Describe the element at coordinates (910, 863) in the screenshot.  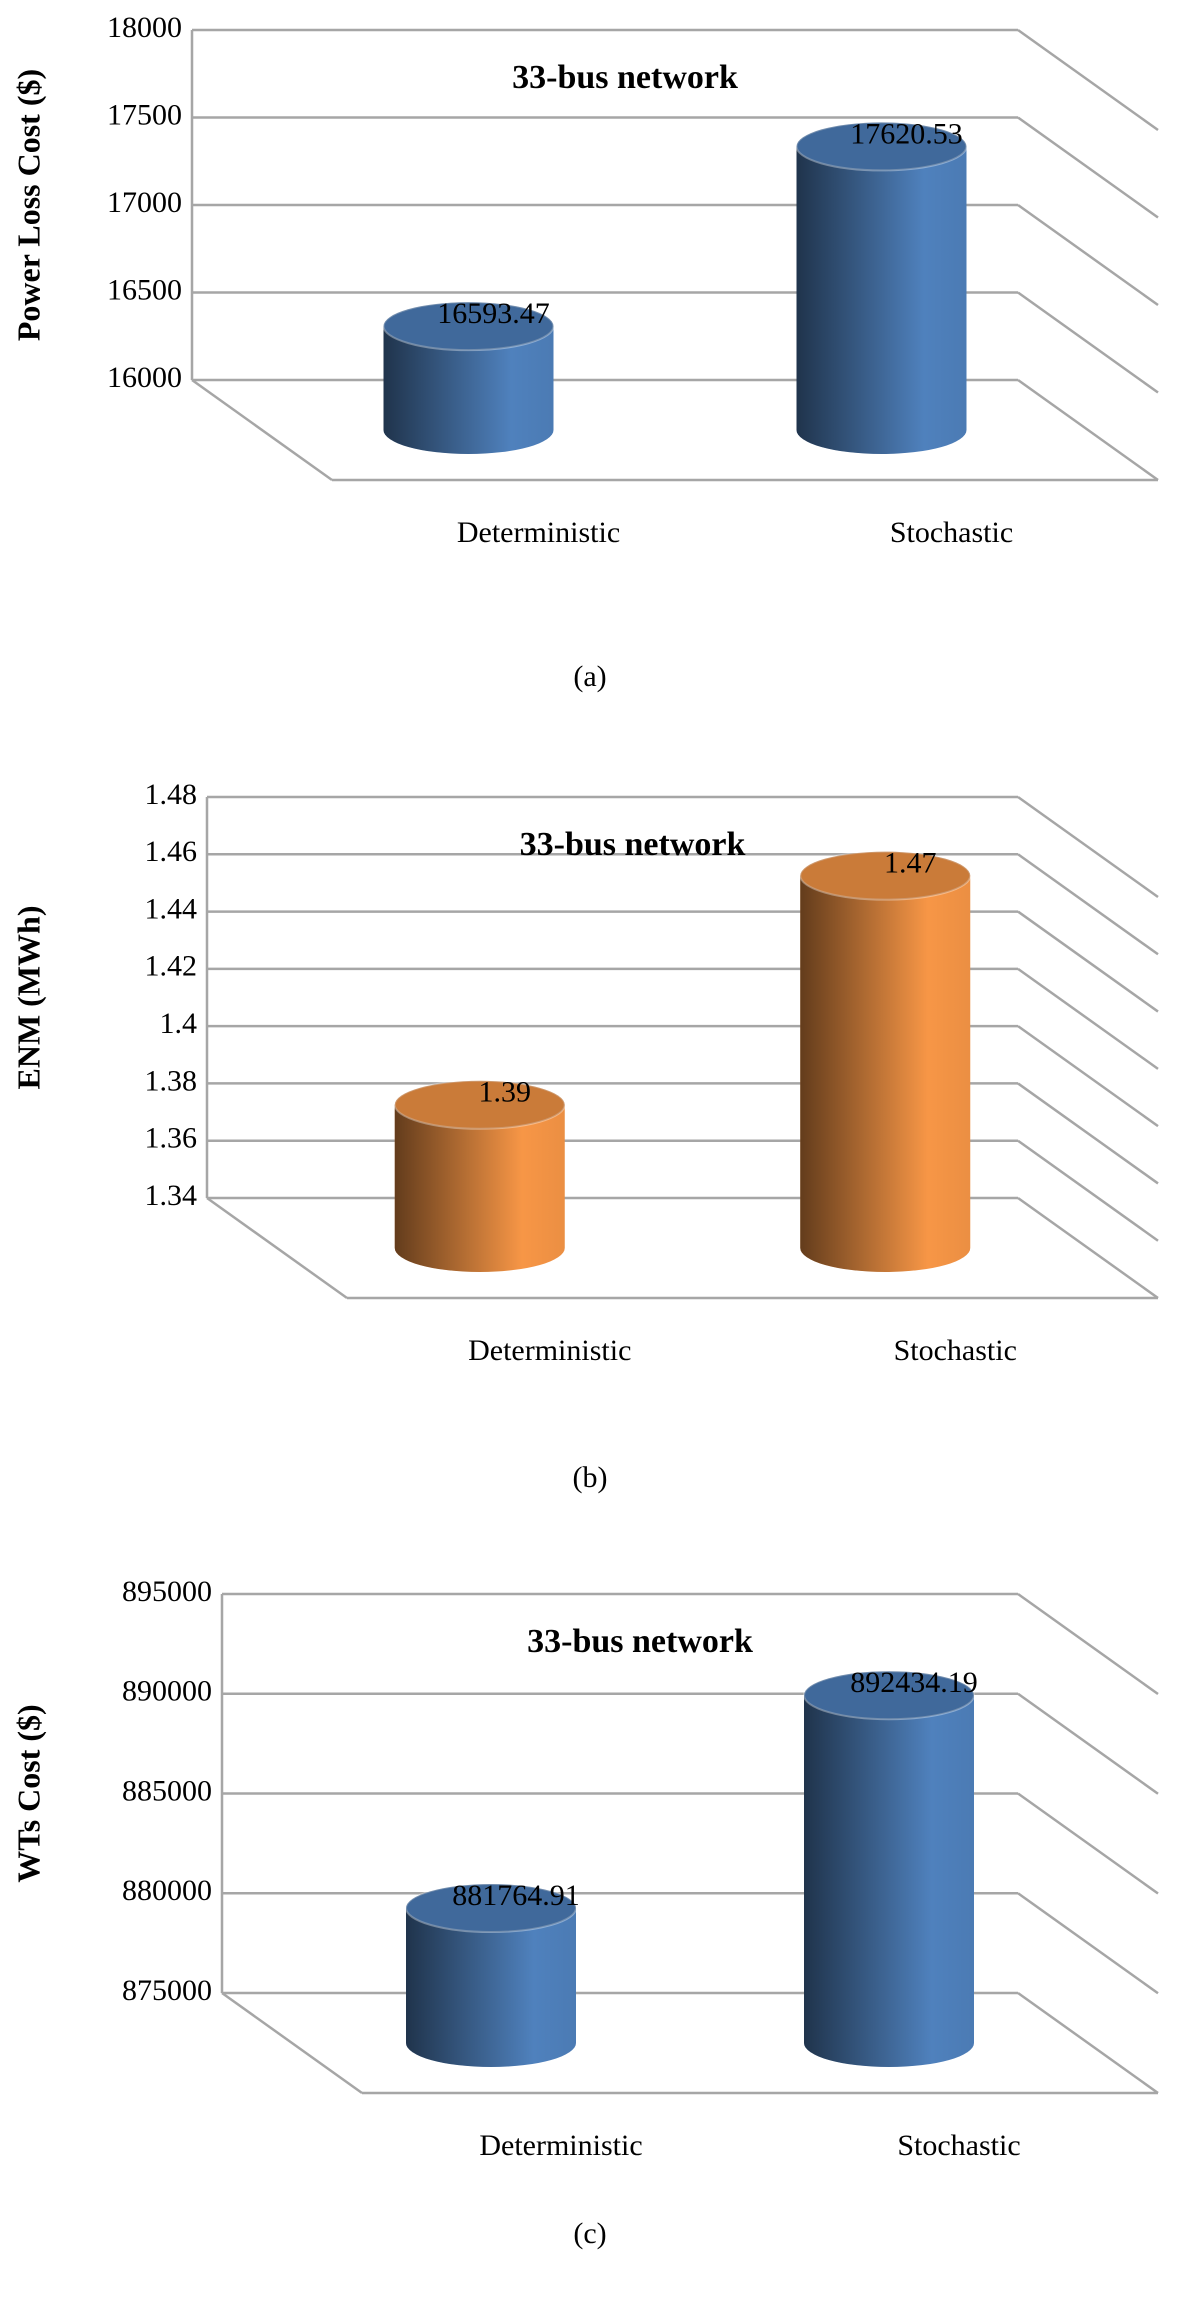
I see `value-label: 1.47` at that location.